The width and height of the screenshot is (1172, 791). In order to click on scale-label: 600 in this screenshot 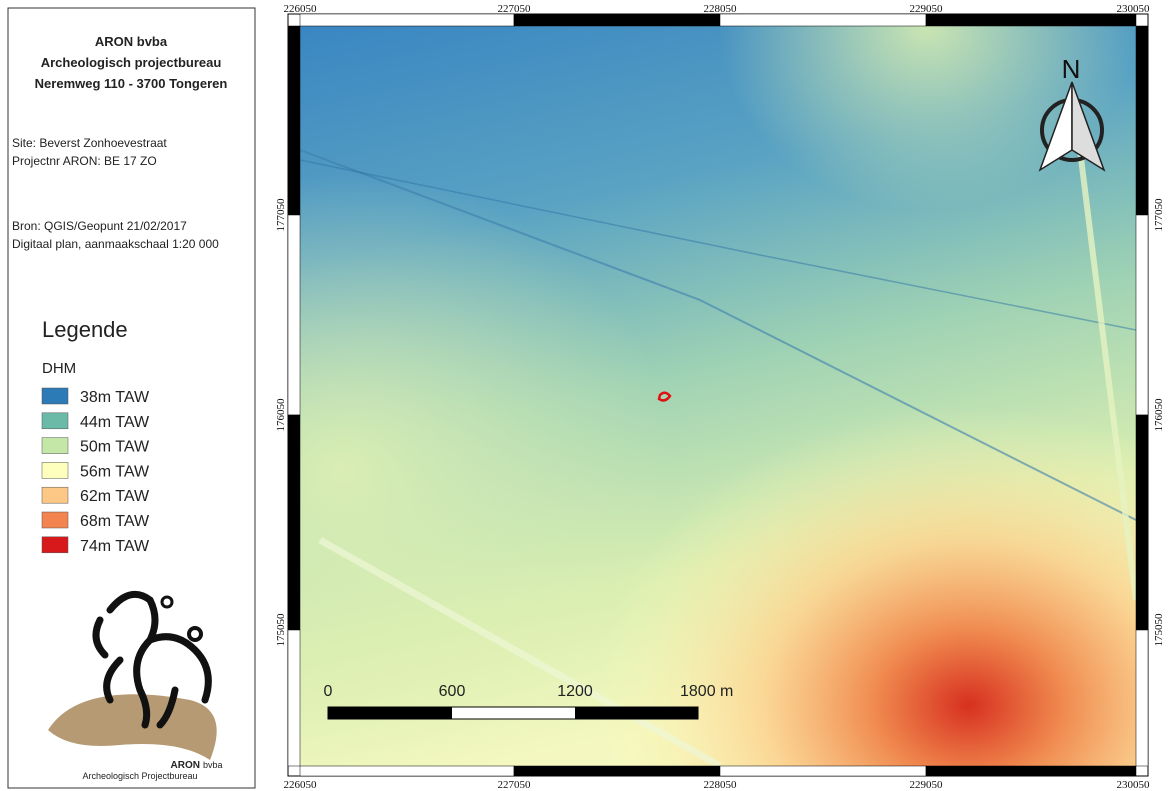, I will do `click(452, 691)`.